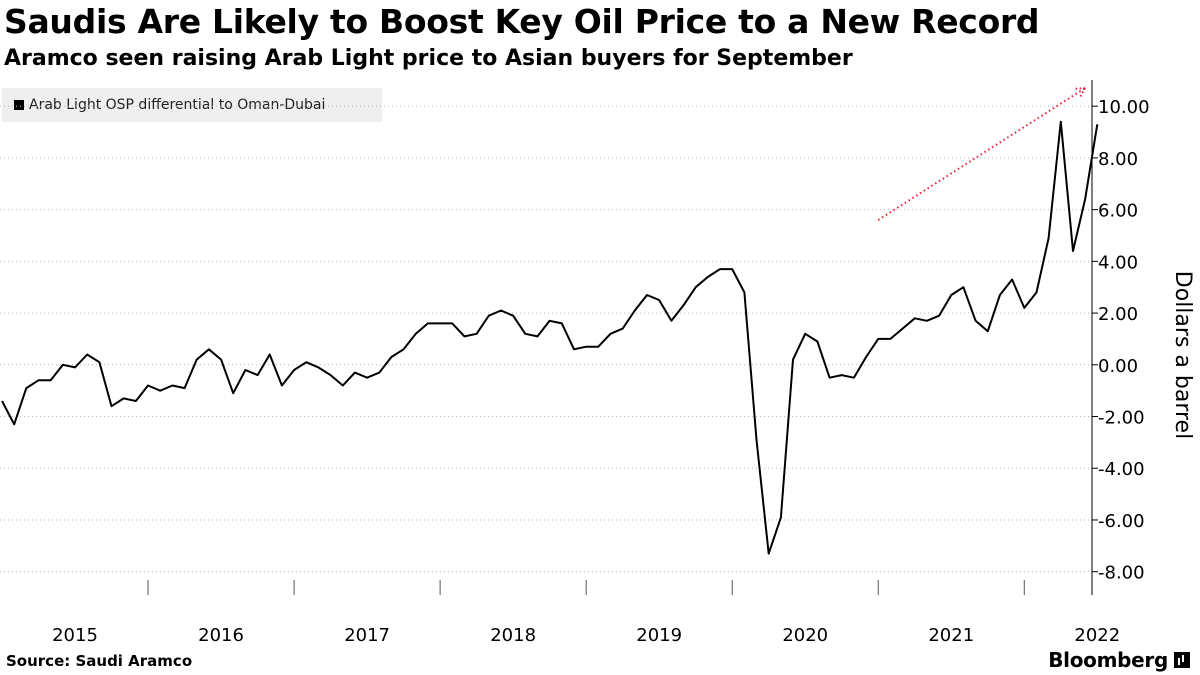 The image size is (1200, 675). What do you see at coordinates (1118, 366) in the screenshot?
I see `y-tick-label: 0.00` at bounding box center [1118, 366].